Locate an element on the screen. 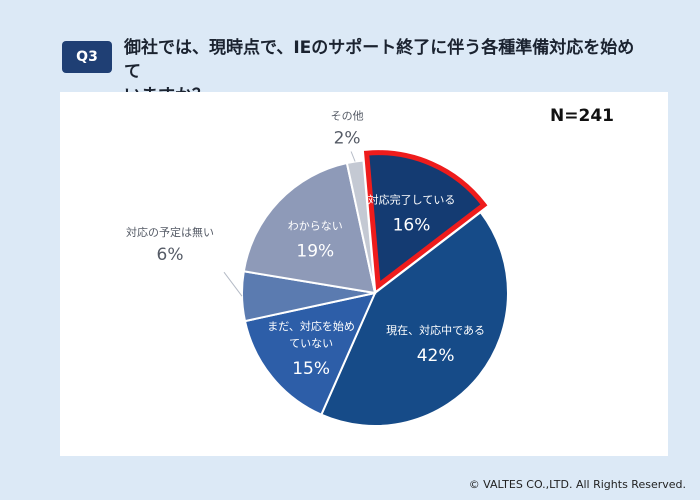 The image size is (700, 500). pie-value-label-6: 2% is located at coordinates (347, 139).